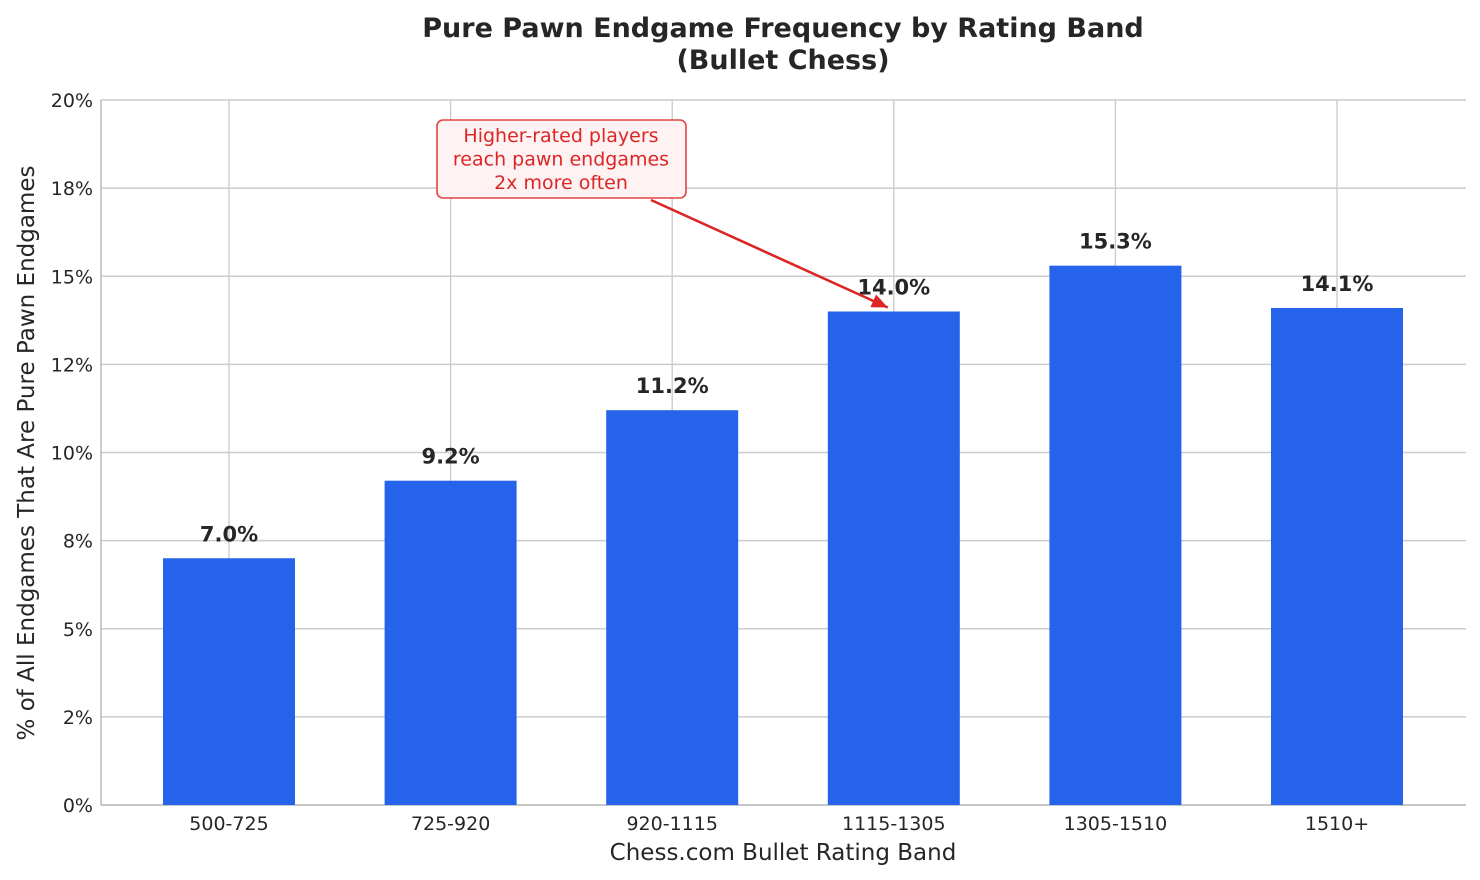  I want to click on y-tick-label: 18%, so click(72, 189).